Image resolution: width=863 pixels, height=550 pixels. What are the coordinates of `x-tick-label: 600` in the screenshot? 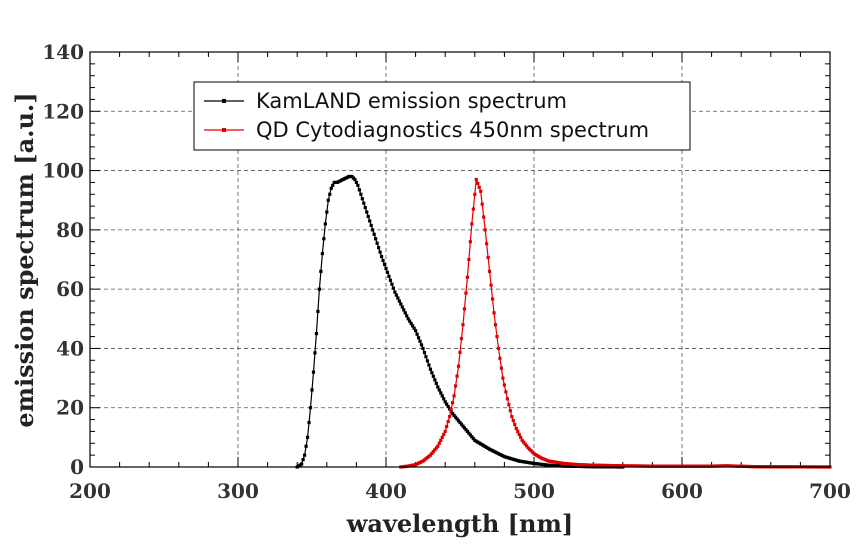 It's located at (682, 491).